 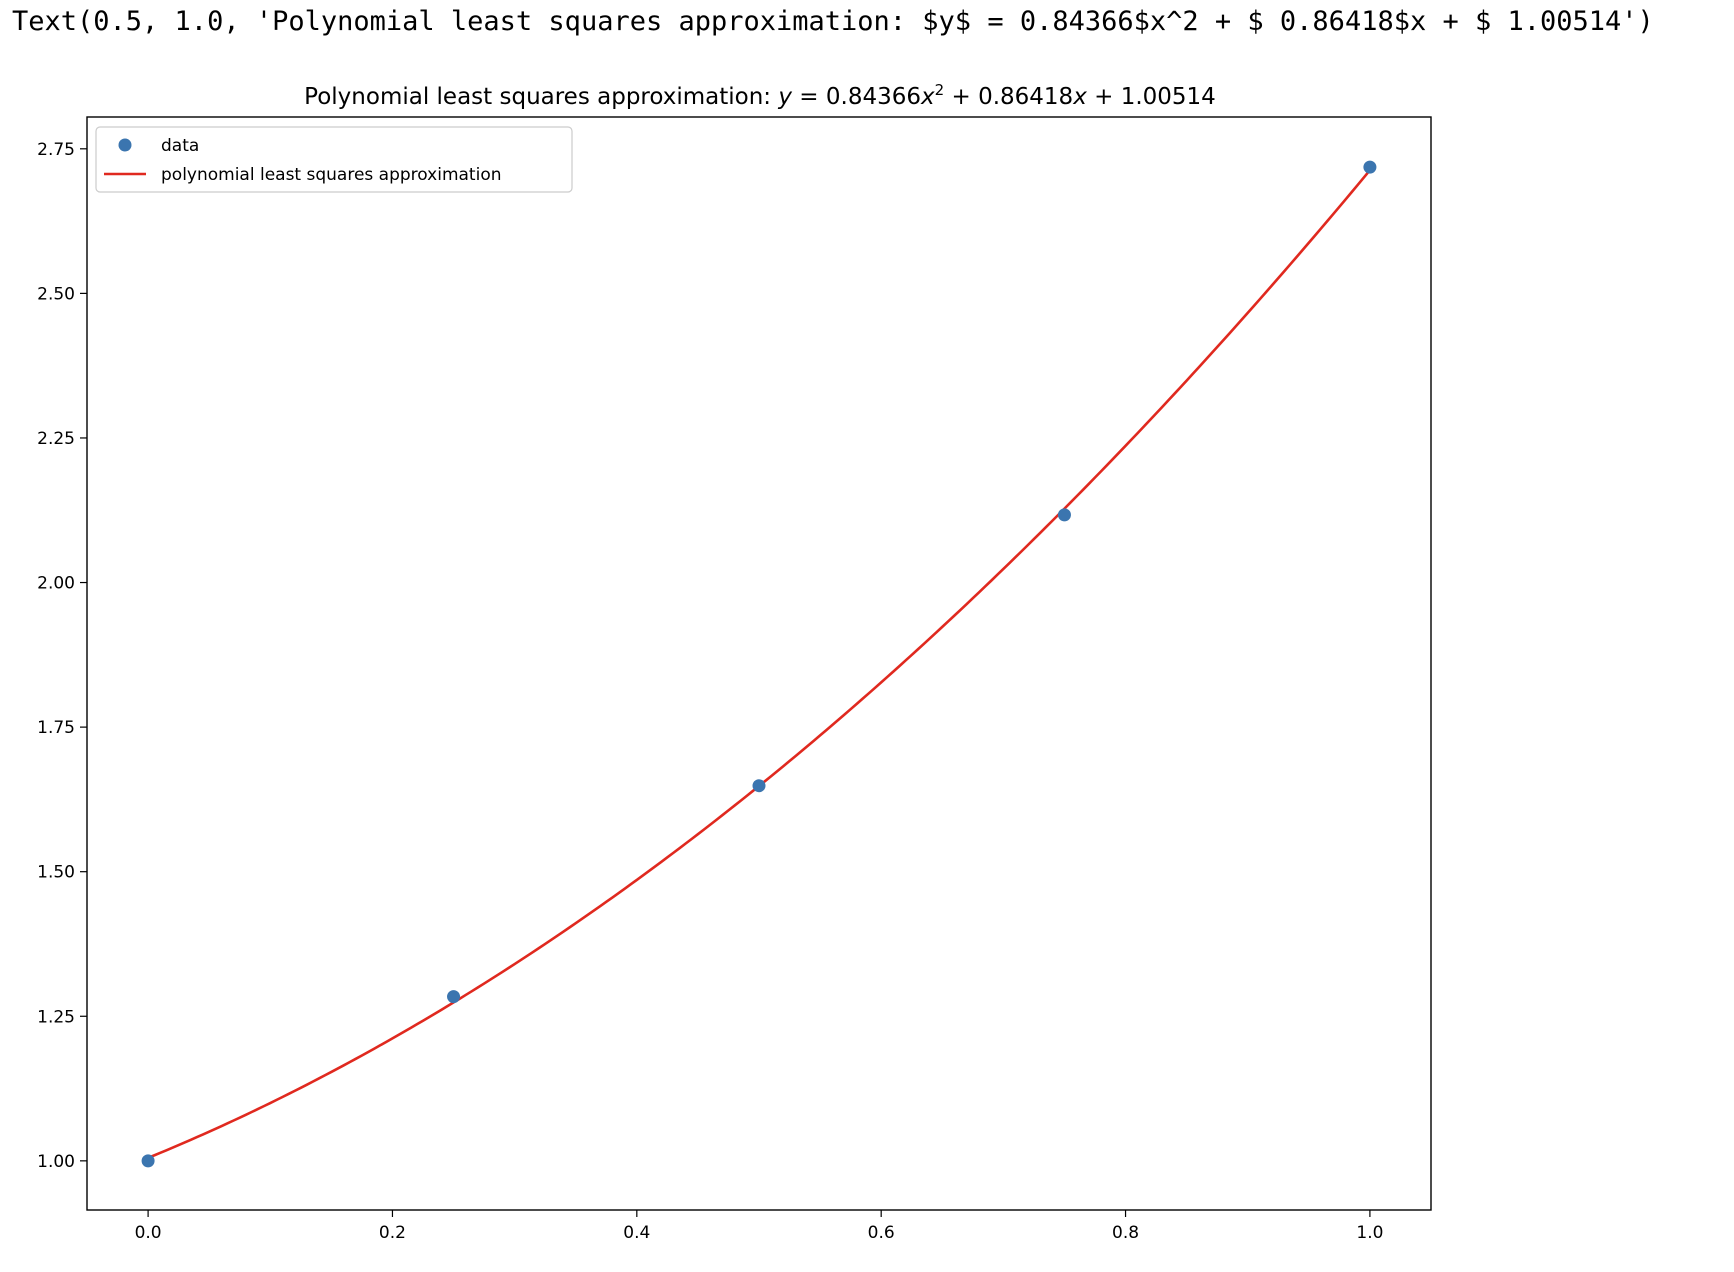 What do you see at coordinates (927, 97) in the screenshot?
I see `title-x-var: x` at bounding box center [927, 97].